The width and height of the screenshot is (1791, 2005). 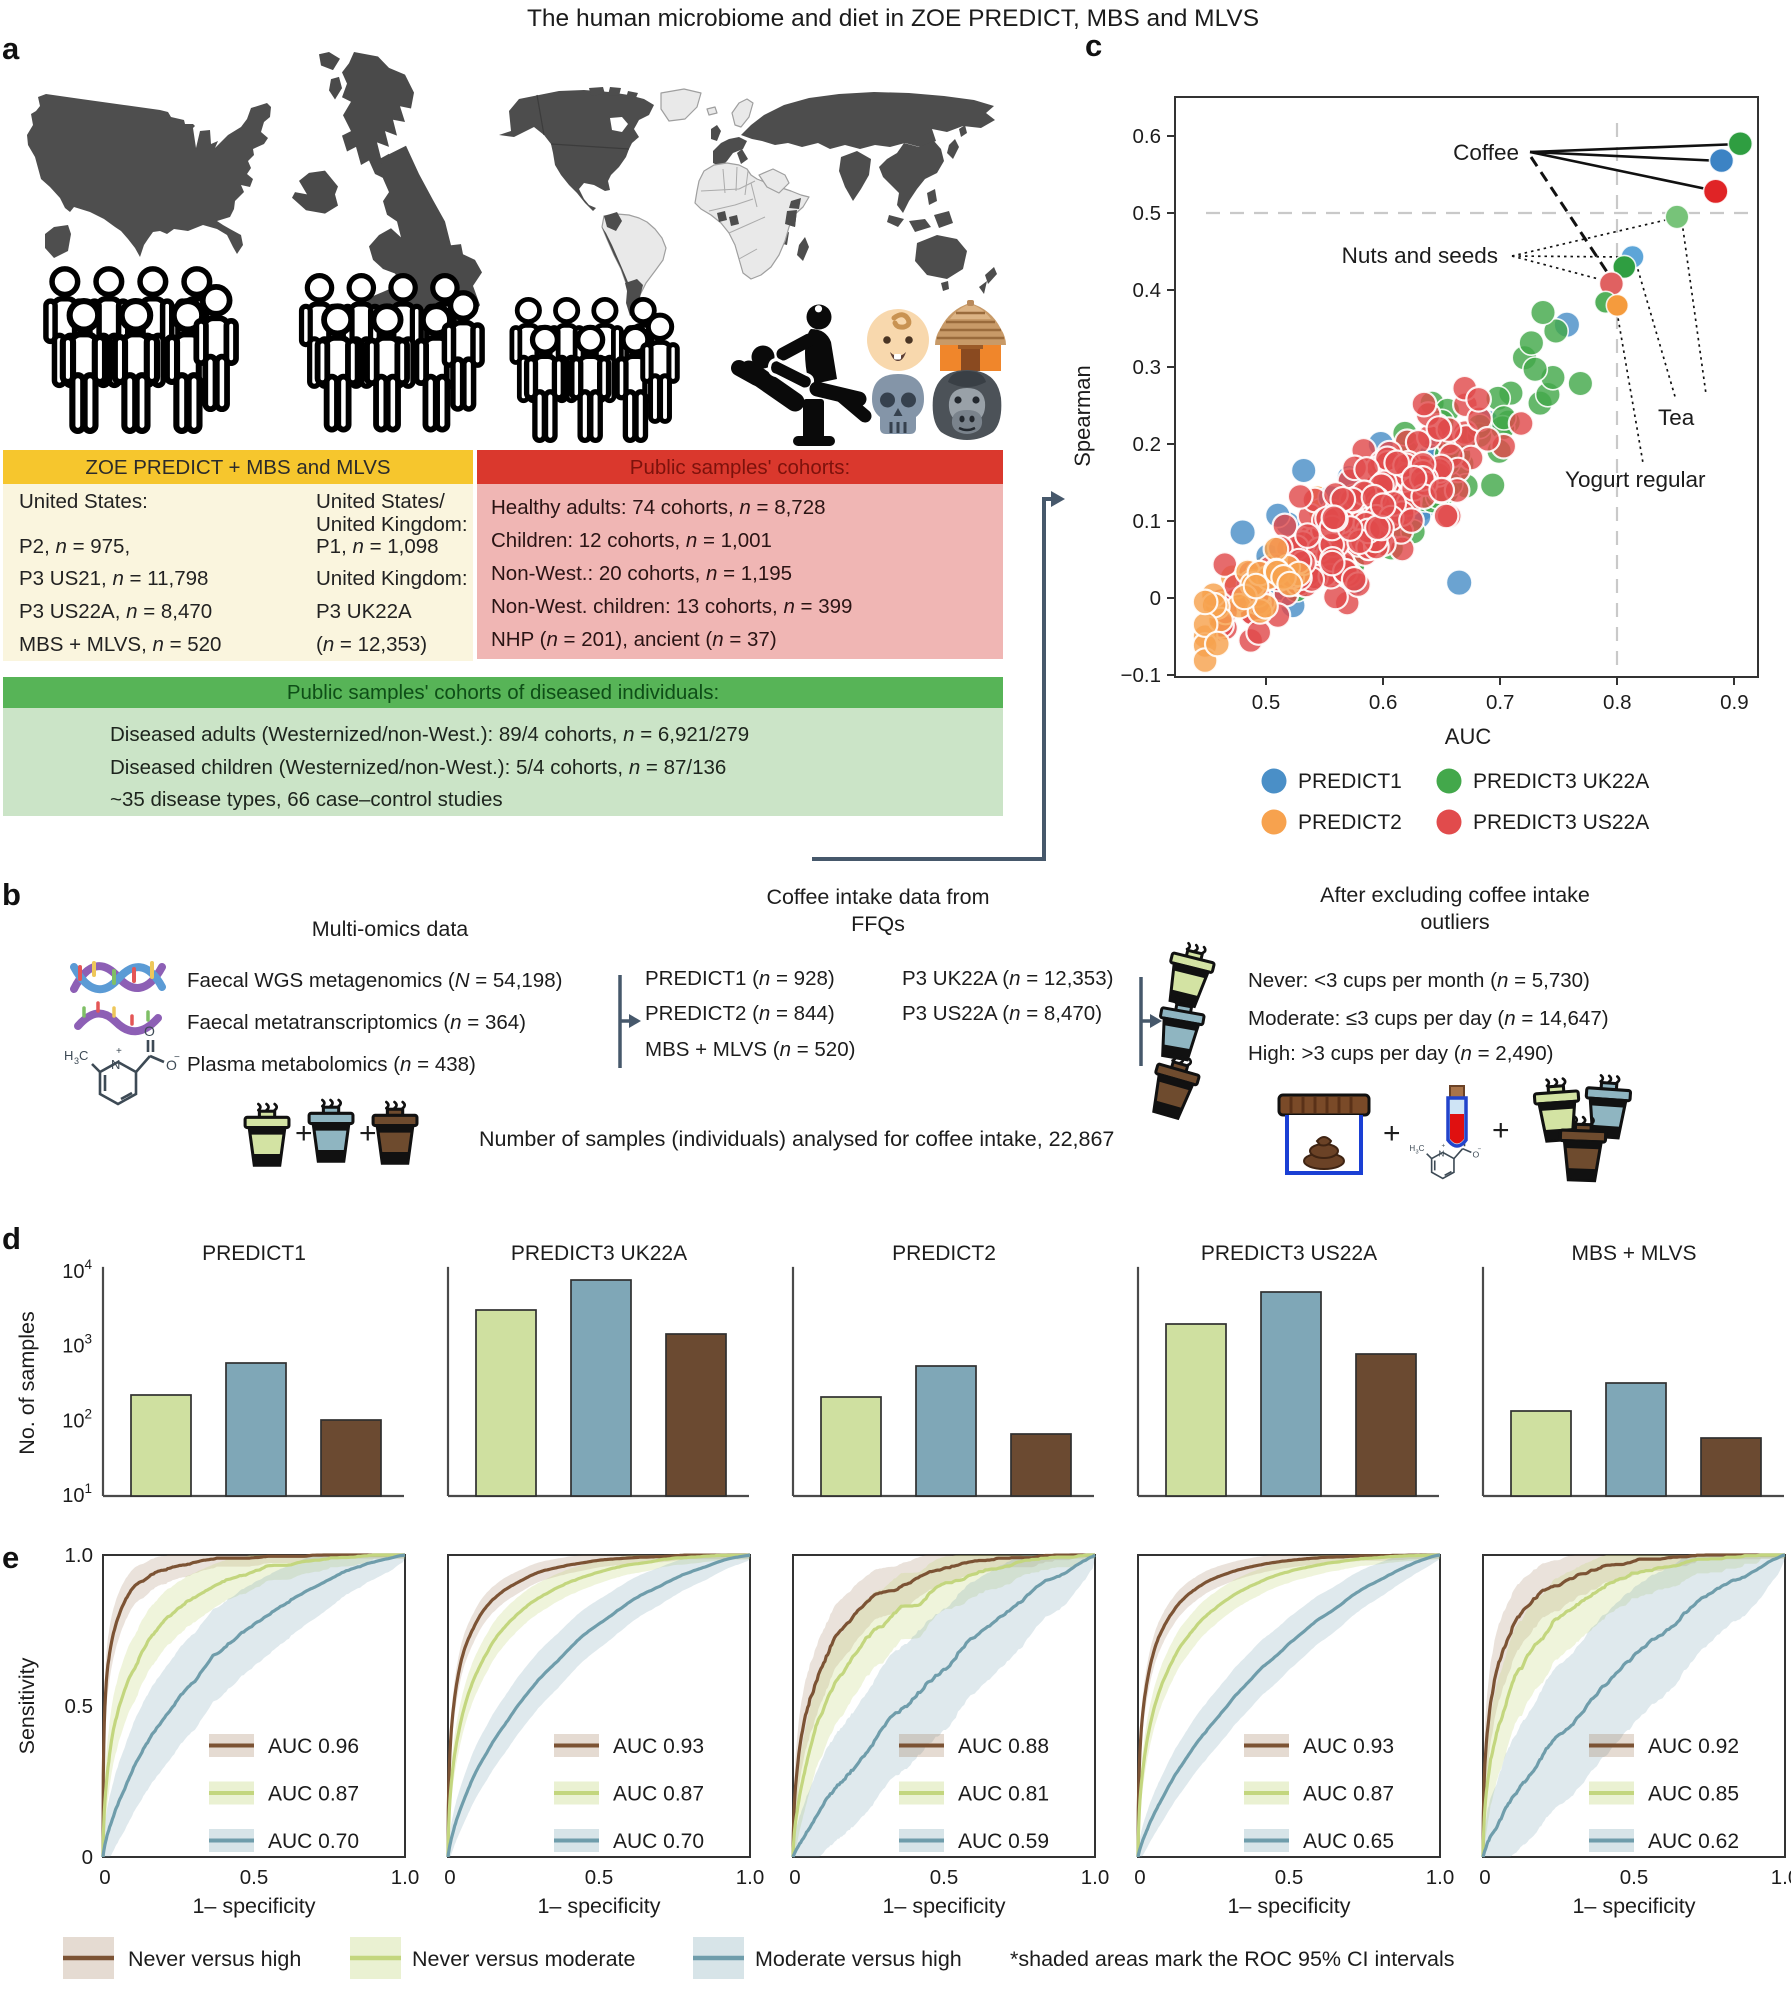 What do you see at coordinates (1003, 1794) in the screenshot?
I see `svg-text: AUC 0.81` at bounding box center [1003, 1794].